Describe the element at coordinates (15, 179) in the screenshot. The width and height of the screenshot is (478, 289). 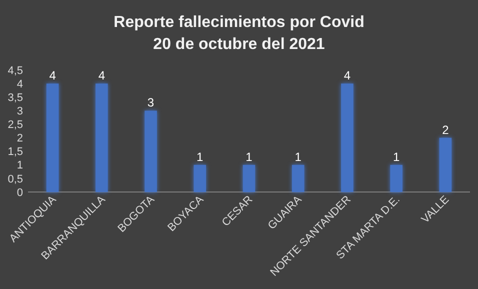
I see `y-tick-label: 0,5` at that location.